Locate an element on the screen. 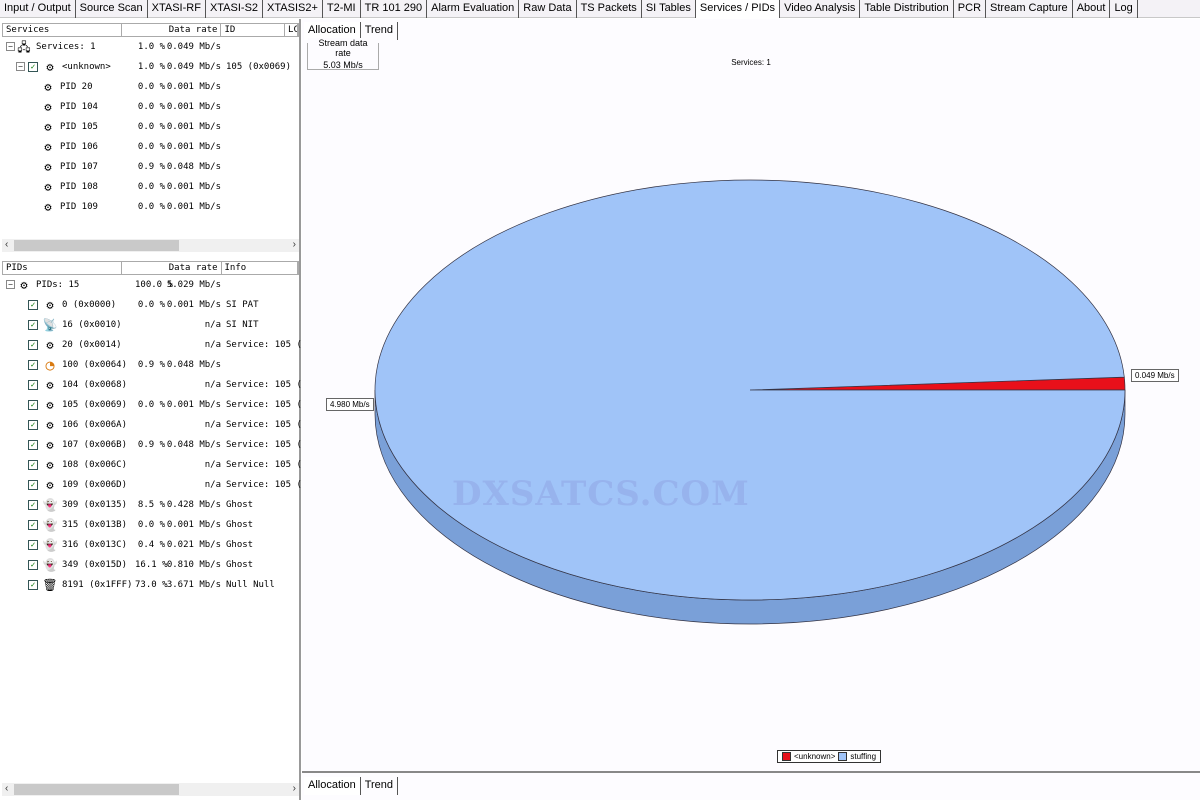 The image size is (1200, 800). tab-pcr: PCR is located at coordinates (970, 9).